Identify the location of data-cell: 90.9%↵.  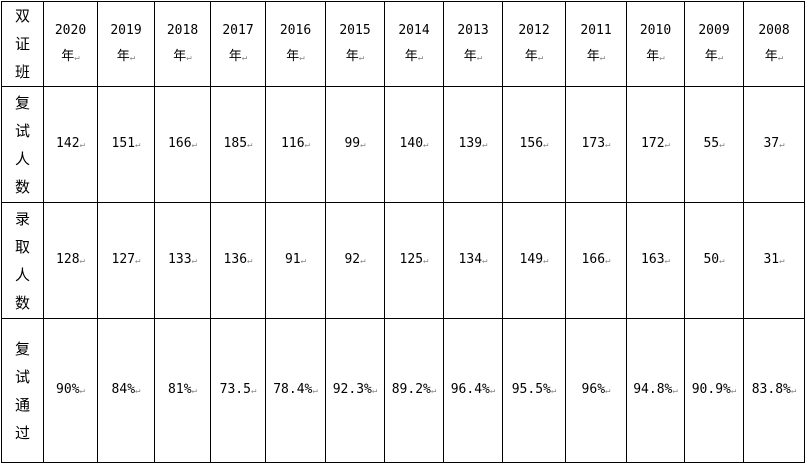
(714, 390).